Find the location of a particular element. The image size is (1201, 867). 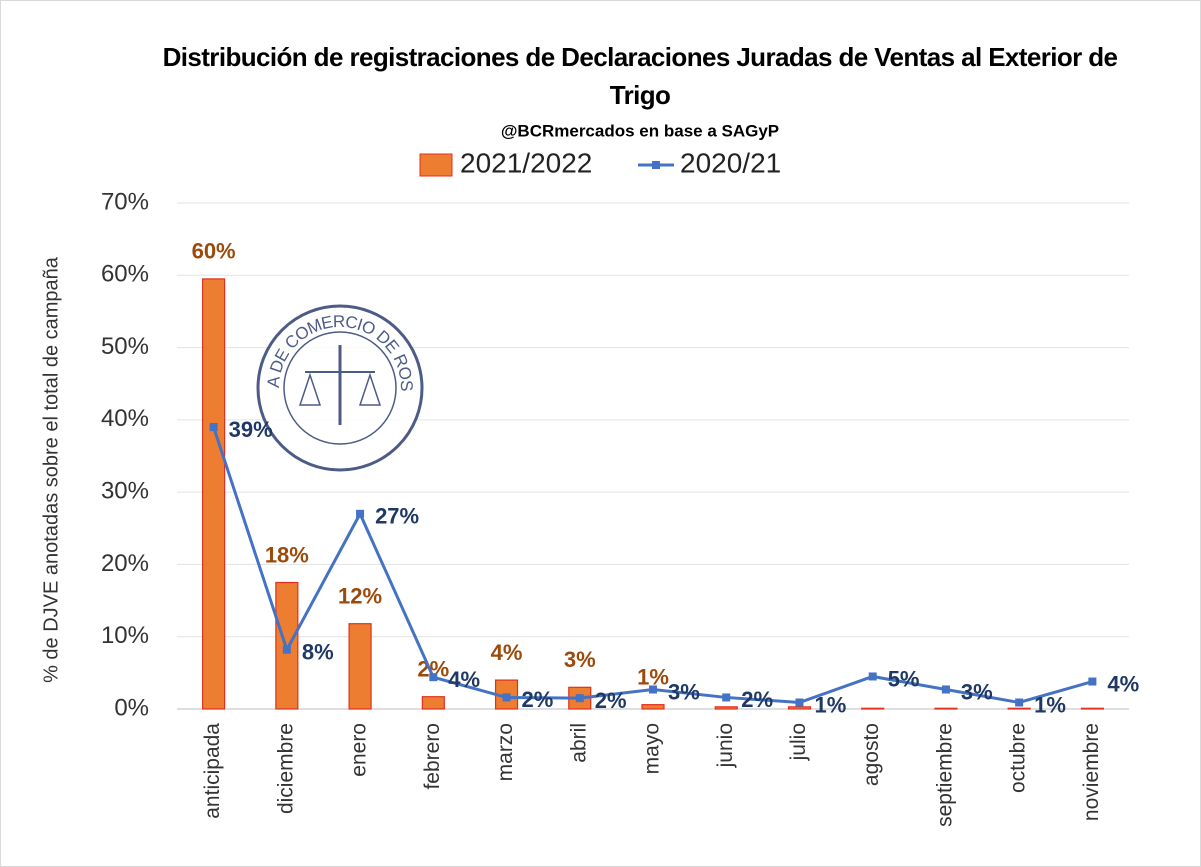

bar-value-label: 4% is located at coordinates (507, 652).